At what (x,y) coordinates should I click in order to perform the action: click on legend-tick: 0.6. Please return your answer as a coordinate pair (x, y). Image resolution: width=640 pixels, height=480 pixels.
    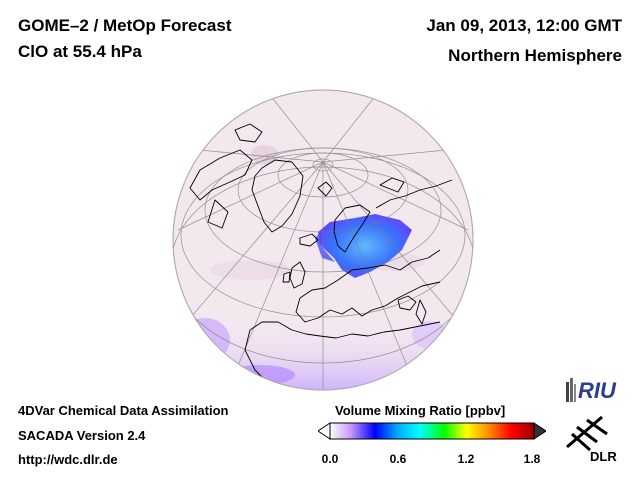
    Looking at the image, I should click on (398, 459).